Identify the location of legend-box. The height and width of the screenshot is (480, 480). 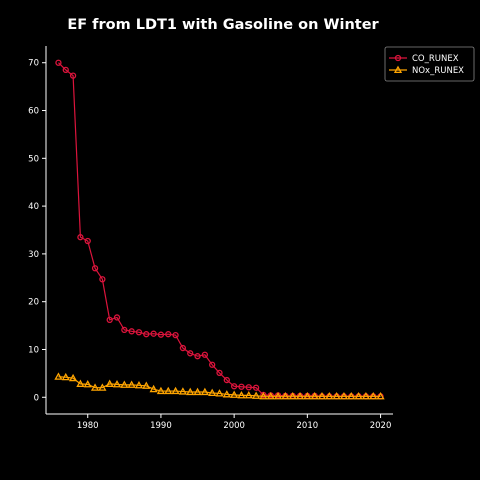
(429, 64).